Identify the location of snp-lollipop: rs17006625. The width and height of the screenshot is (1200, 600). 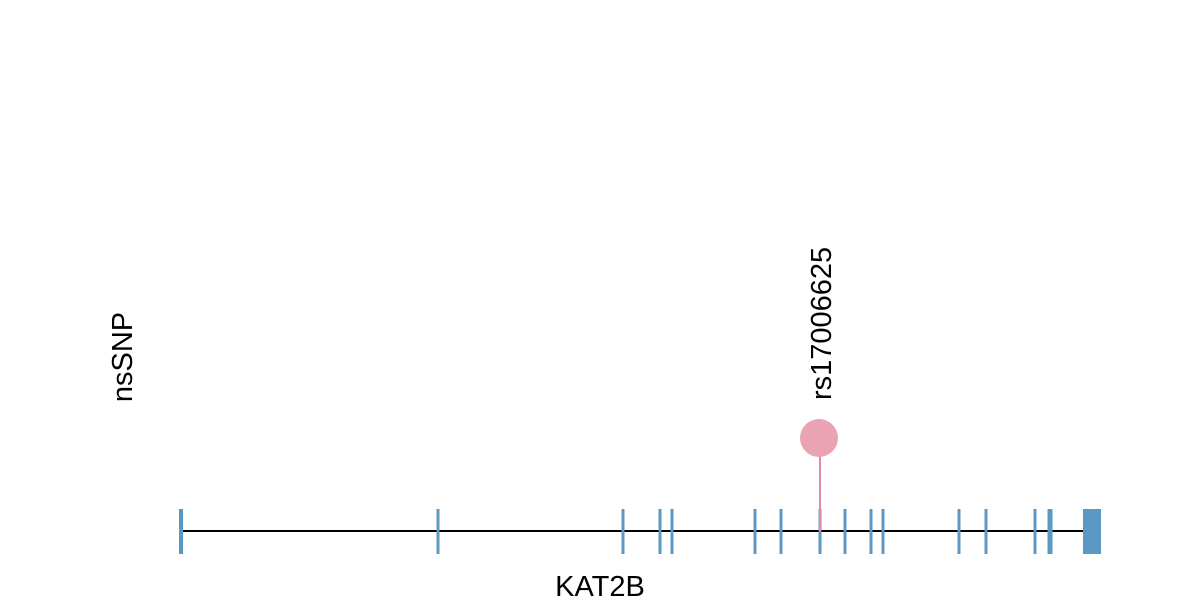
(819, 389).